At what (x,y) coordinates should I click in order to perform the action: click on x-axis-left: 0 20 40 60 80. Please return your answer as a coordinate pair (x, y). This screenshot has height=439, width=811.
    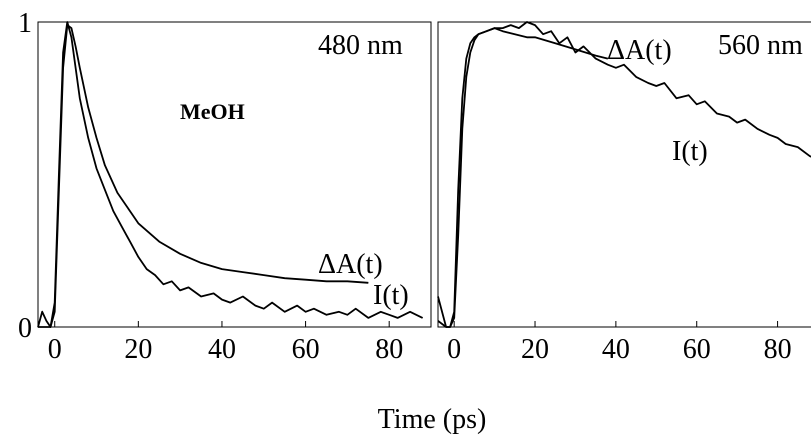
    Looking at the image, I should click on (225, 343).